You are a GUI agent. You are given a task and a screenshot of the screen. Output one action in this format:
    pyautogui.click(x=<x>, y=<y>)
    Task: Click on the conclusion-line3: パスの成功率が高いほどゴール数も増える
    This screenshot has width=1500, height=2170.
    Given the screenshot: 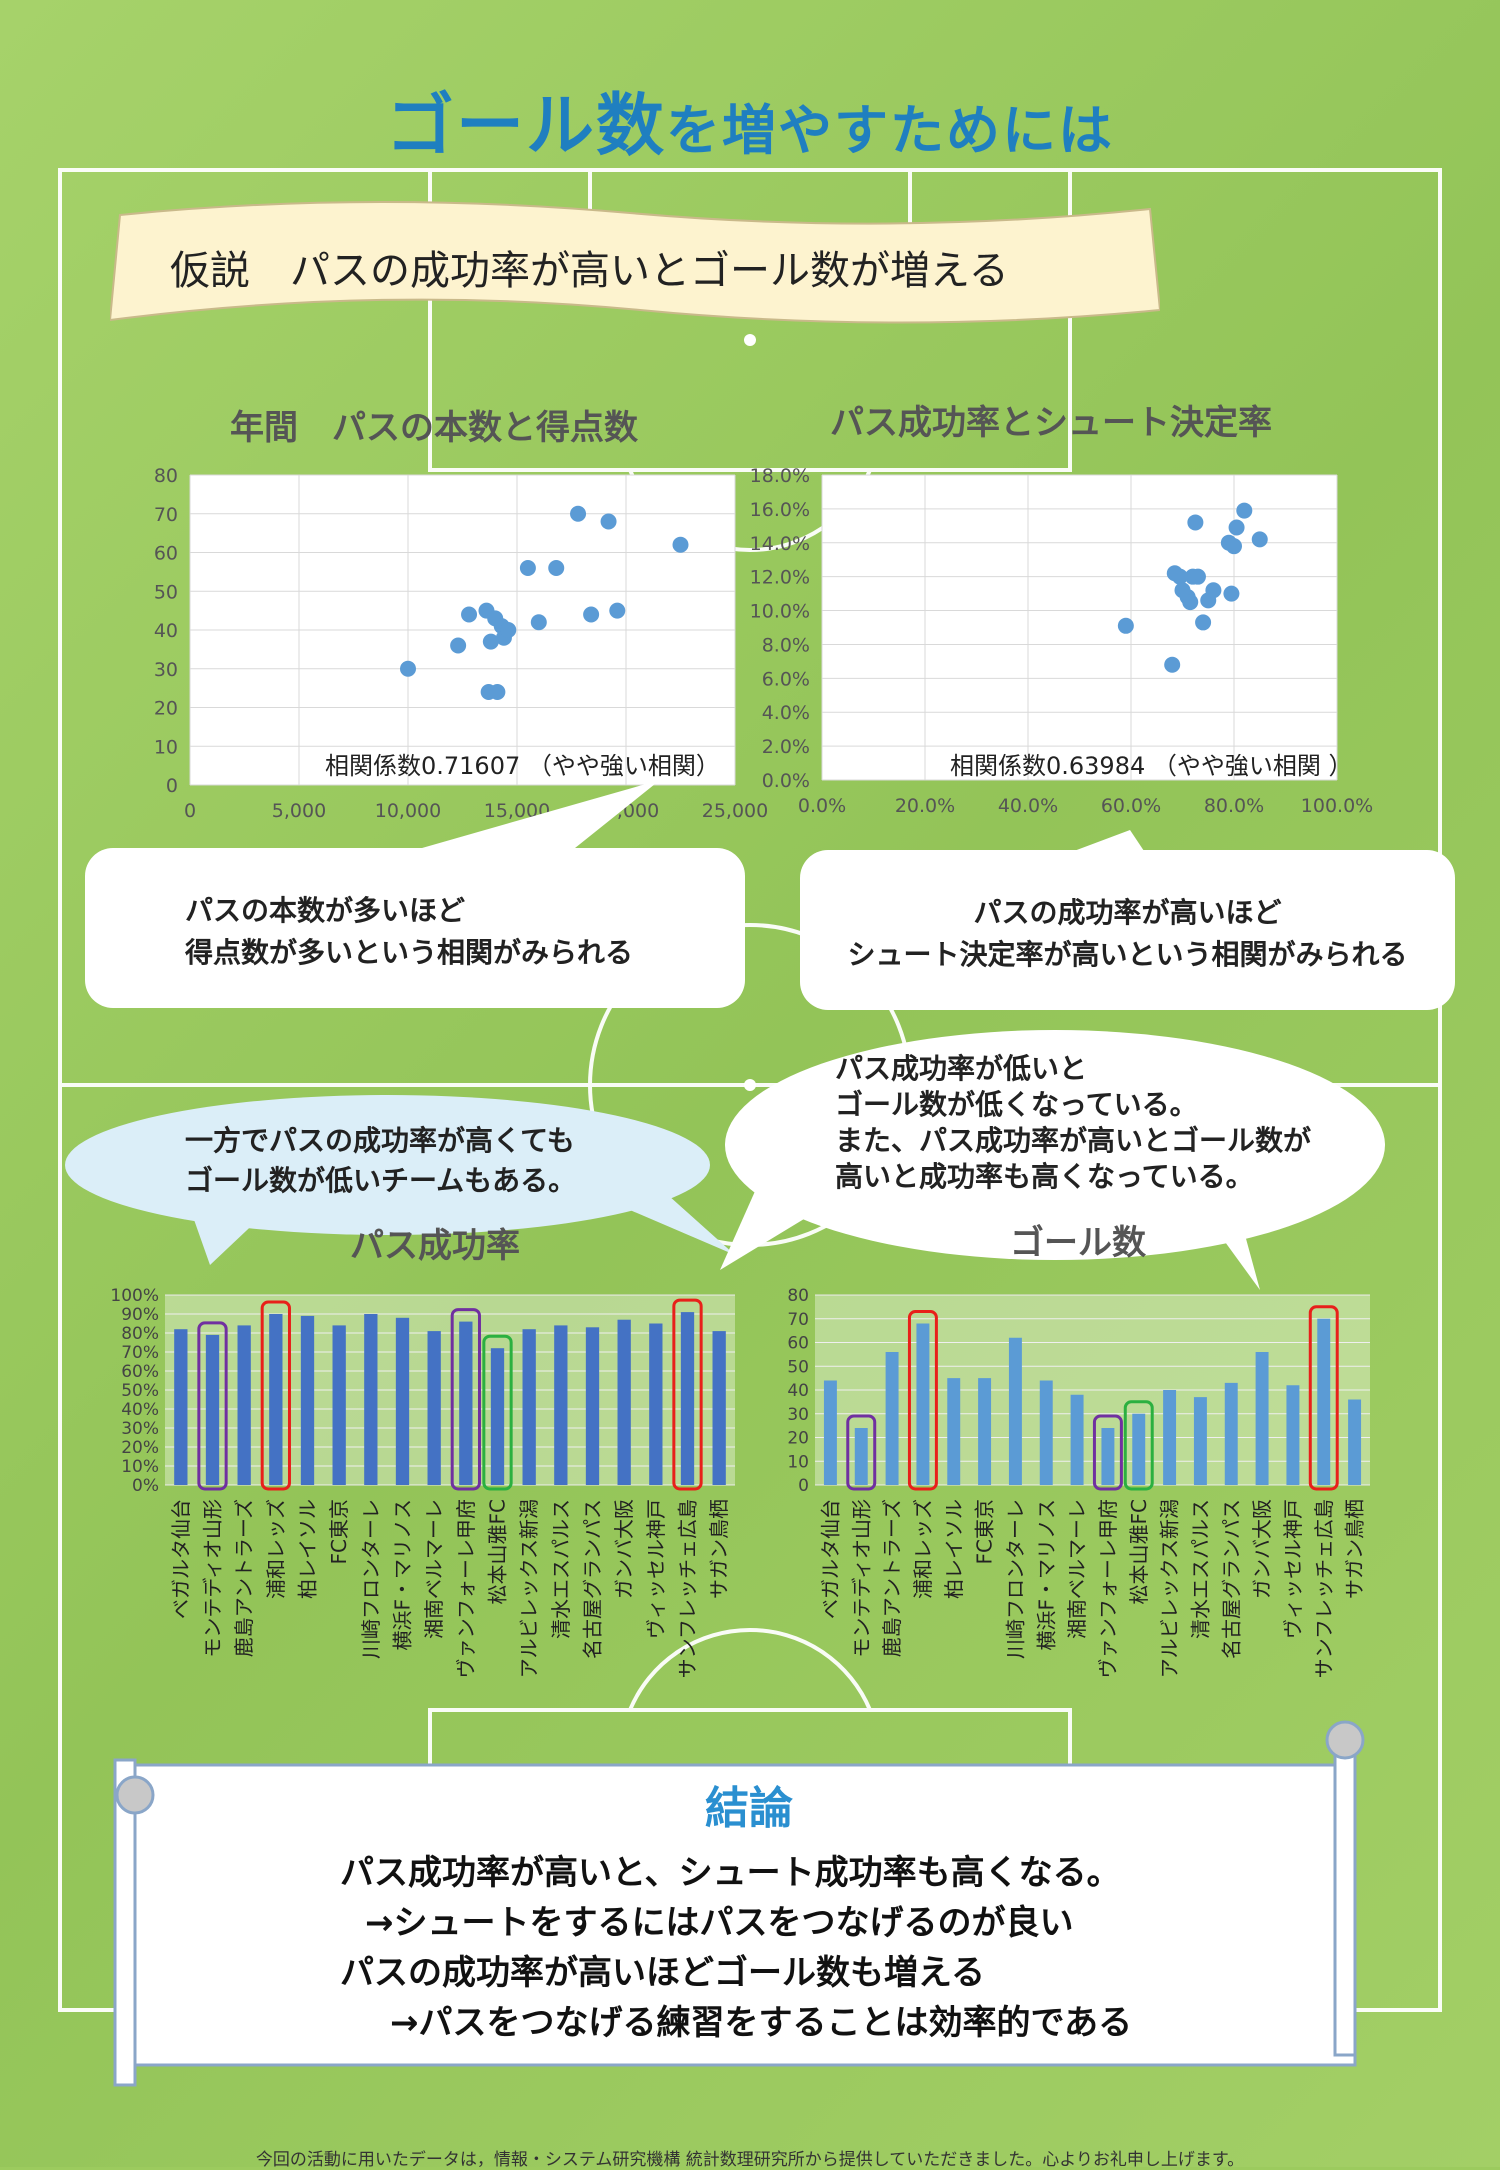 What is the action you would take?
    pyautogui.click(x=662, y=1973)
    